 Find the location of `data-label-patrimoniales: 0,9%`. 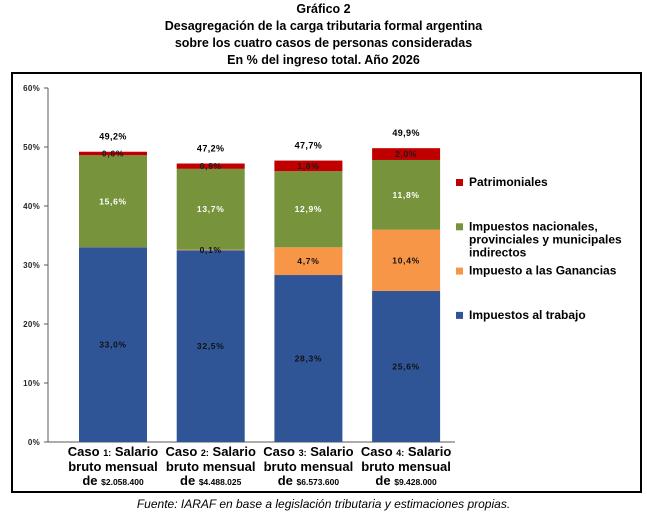

data-label-patrimoniales: 0,9% is located at coordinates (211, 166).